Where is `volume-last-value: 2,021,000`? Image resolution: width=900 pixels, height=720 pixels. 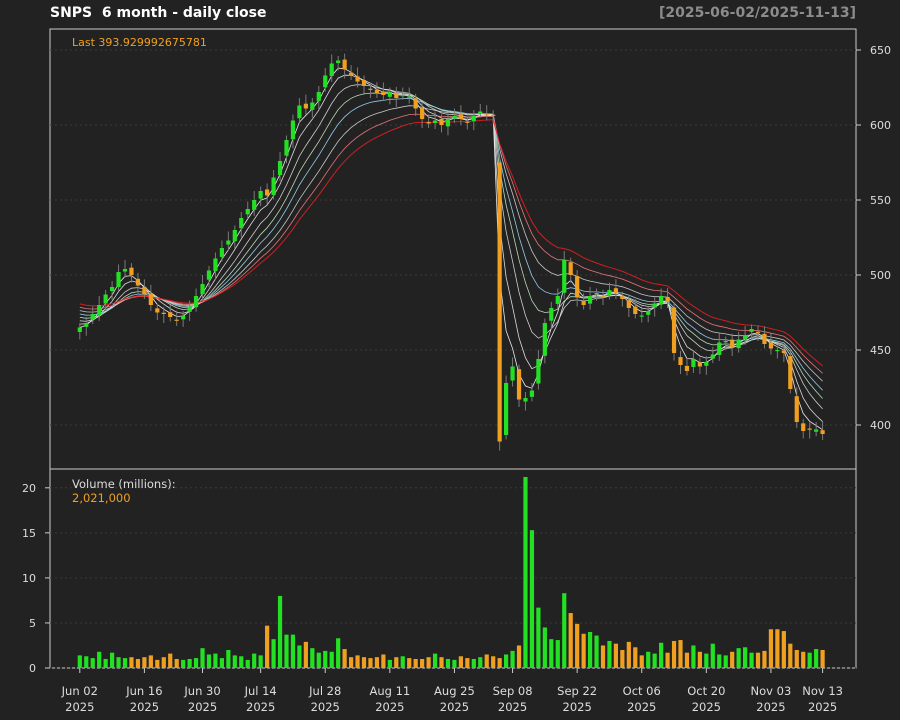
volume-last-value: 2,021,000 is located at coordinates (101, 498).